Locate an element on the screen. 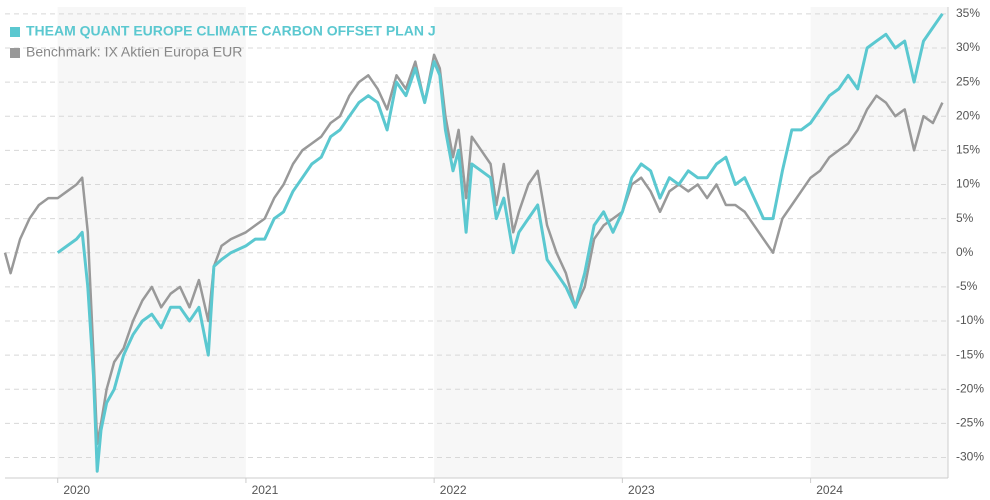 The width and height of the screenshot is (990, 500). y-tick-label: 35% is located at coordinates (968, 13).